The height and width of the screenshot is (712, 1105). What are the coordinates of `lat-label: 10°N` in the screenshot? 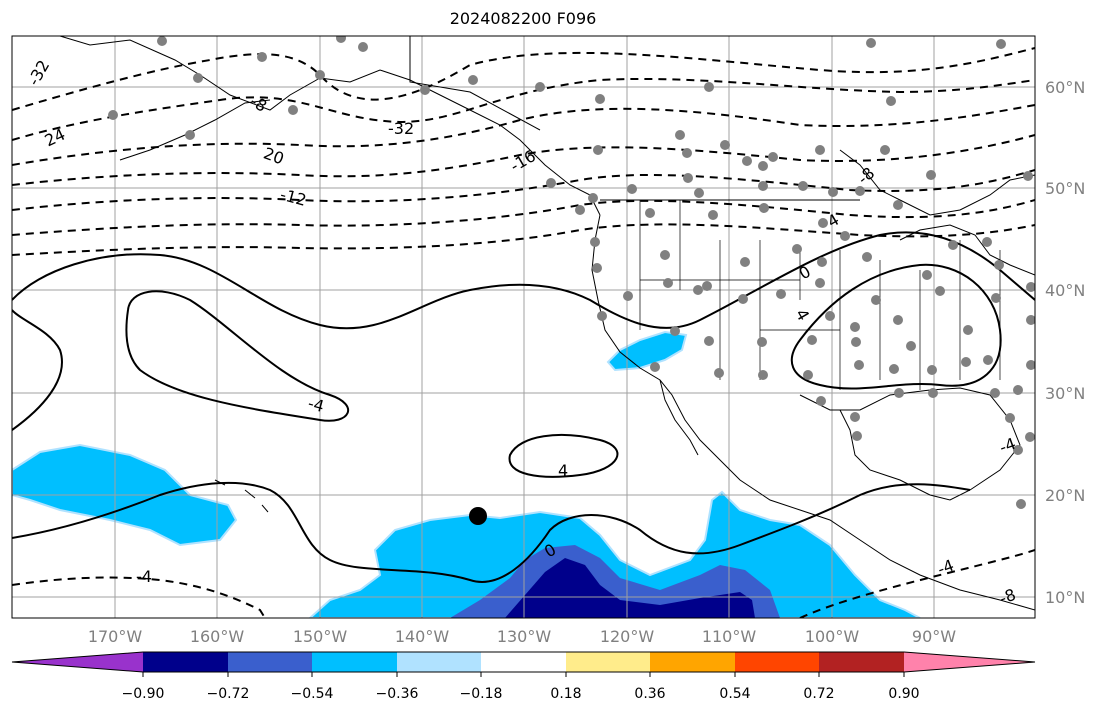 It's located at (1065, 597).